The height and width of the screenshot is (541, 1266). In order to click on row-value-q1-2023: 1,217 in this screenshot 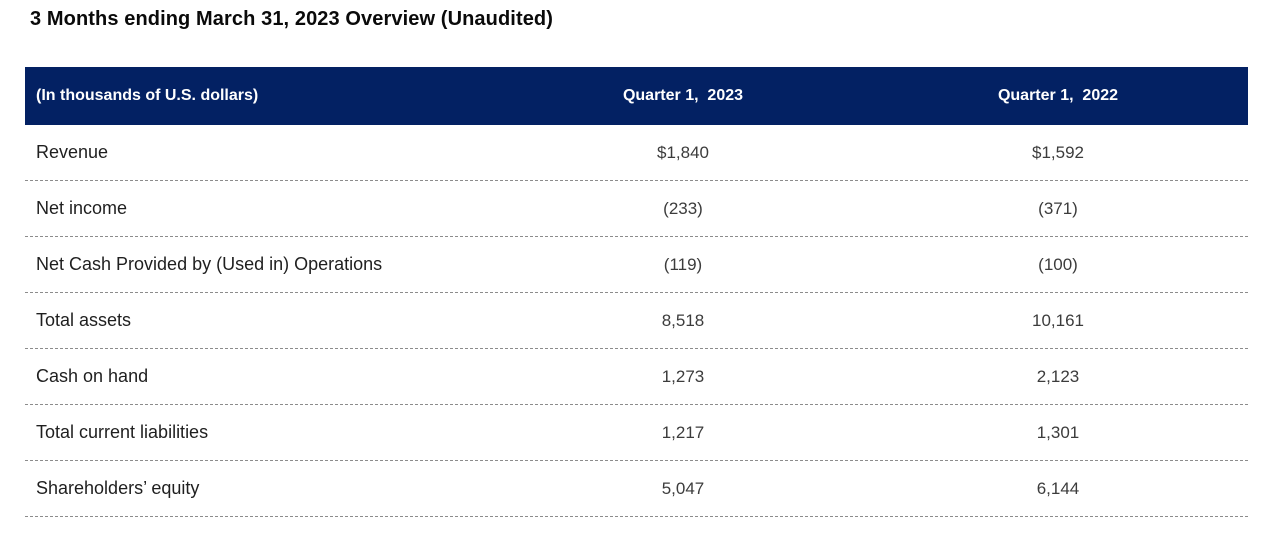, I will do `click(683, 432)`.